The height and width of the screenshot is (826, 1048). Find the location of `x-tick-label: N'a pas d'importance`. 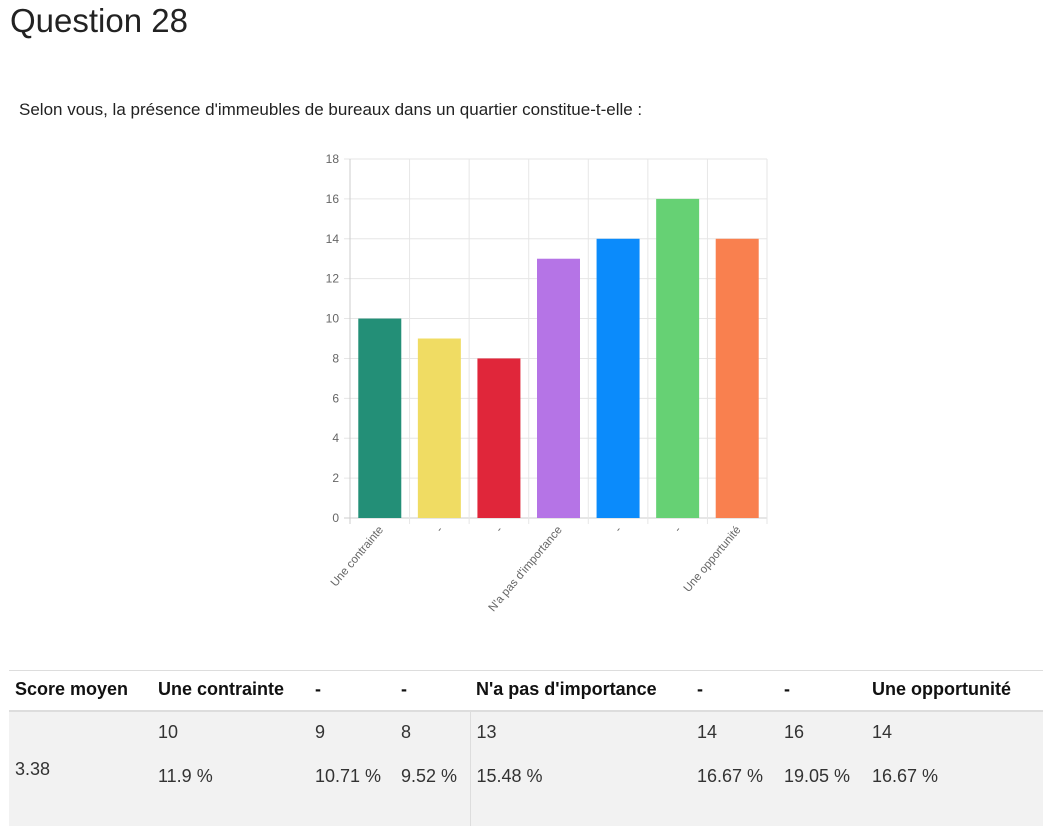

x-tick-label: N'a pas d'importance is located at coordinates (526, 569).